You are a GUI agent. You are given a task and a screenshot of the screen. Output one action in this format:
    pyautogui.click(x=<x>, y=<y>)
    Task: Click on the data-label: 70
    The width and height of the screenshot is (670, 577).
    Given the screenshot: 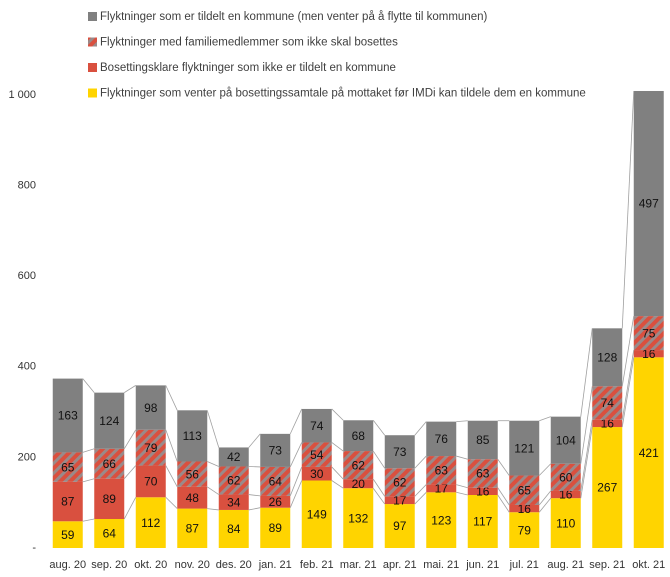 What is the action you would take?
    pyautogui.click(x=151, y=482)
    